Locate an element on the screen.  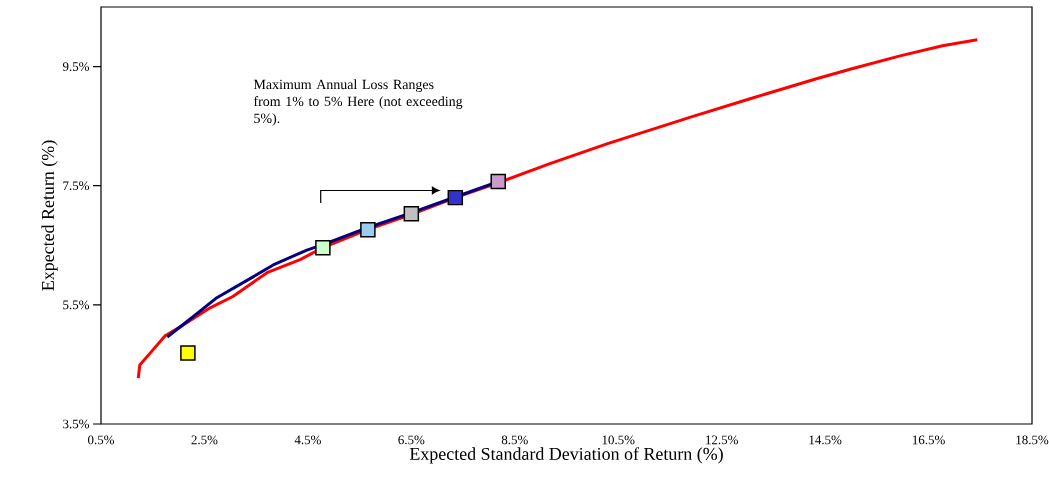
x-tick-label: 0.5% is located at coordinates (101, 440).